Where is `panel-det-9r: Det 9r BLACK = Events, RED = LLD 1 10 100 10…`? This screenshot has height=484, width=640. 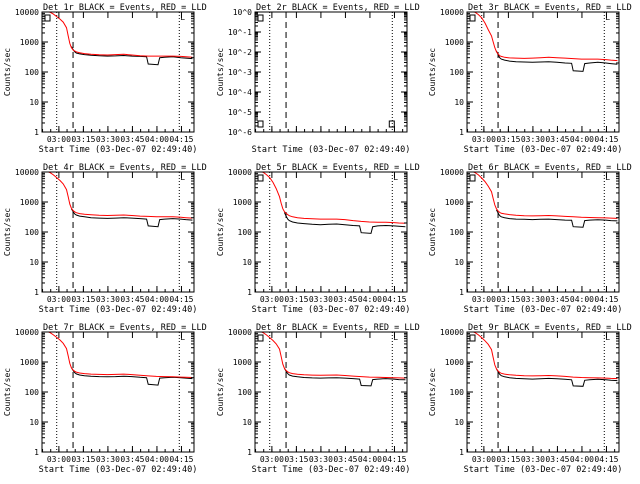
panel-det-9r: Det 9r BLACK = Events, RED = LLD 1 10 100 10… is located at coordinates (530, 399).